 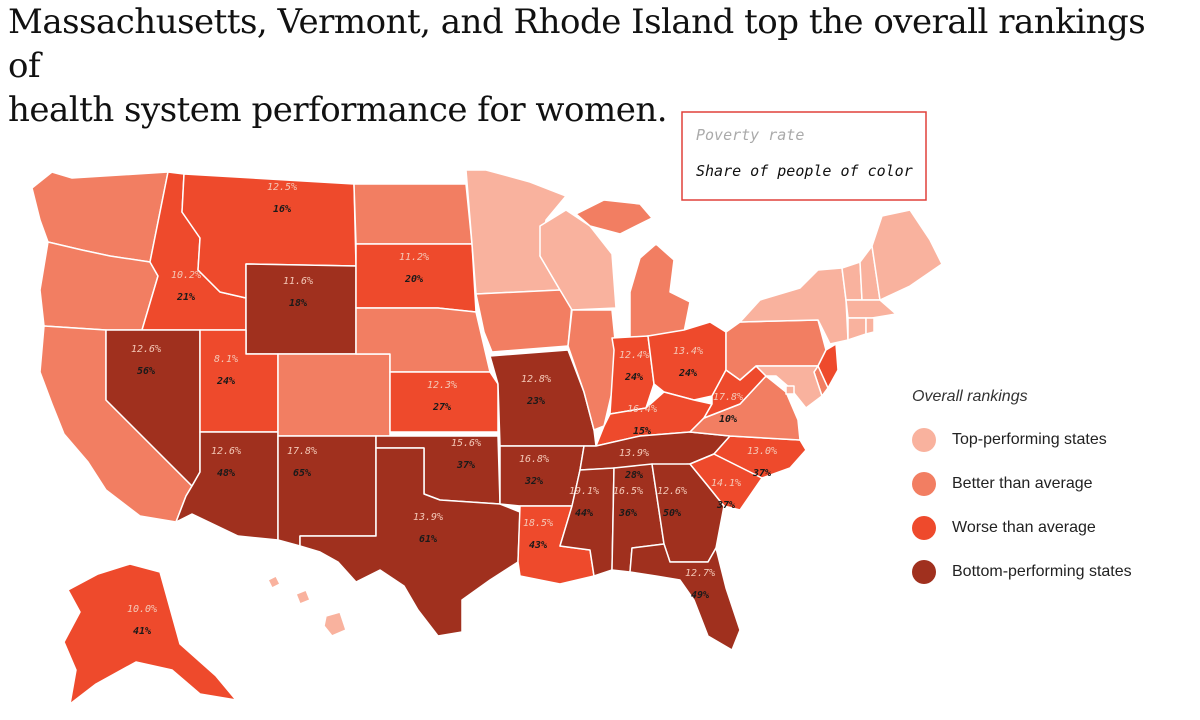 I want to click on people-of-color-share-ak: 41%, so click(x=142, y=631).